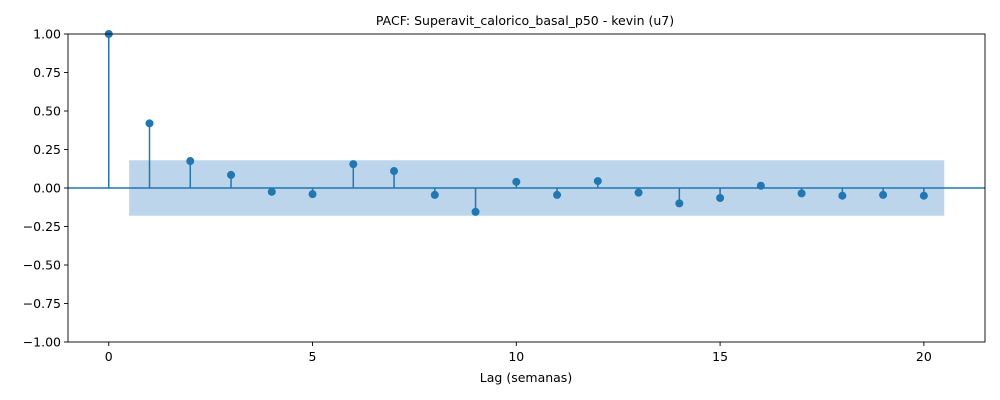  What do you see at coordinates (516, 356) in the screenshot?
I see `x-tick-label: 10` at bounding box center [516, 356].